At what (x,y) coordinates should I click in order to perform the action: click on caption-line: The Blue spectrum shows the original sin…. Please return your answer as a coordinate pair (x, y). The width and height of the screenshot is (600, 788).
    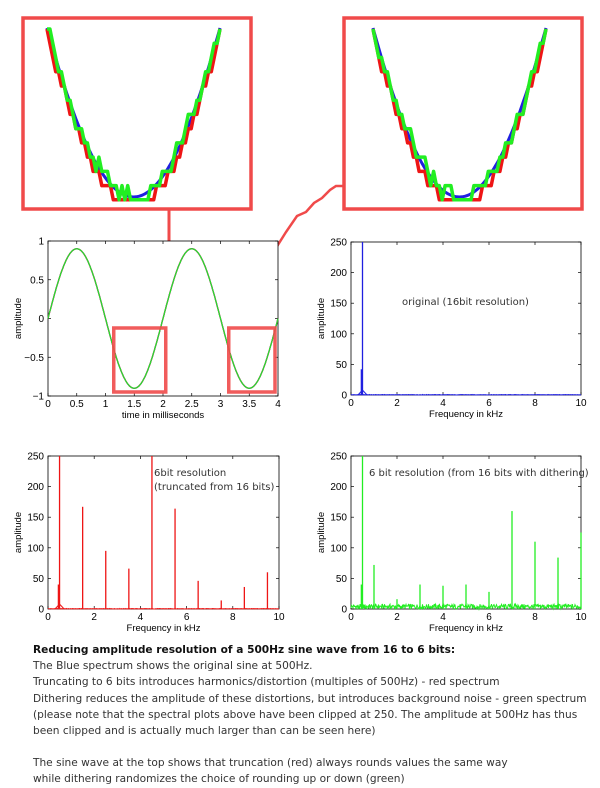
    Looking at the image, I should click on (173, 666).